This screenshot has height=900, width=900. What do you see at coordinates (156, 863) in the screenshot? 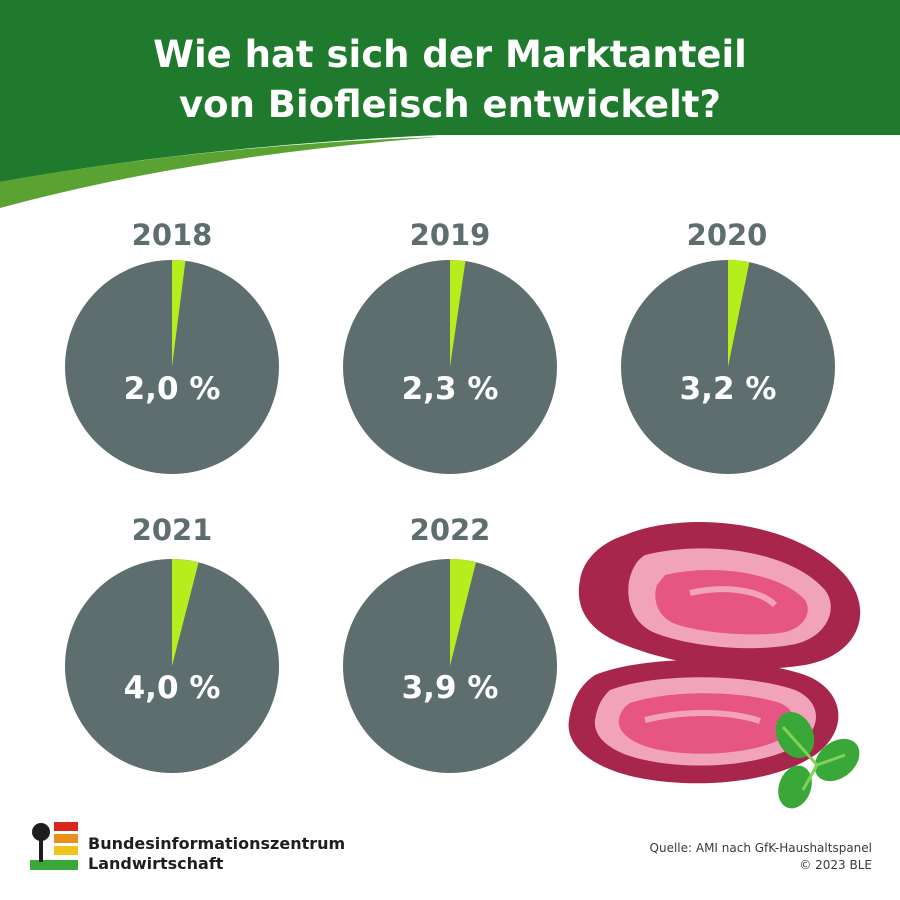
I see `org-line-2: Landwirtschaft` at bounding box center [156, 863].